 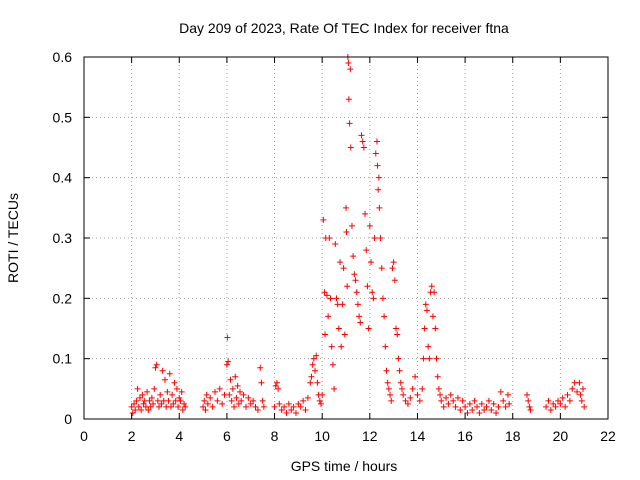 What do you see at coordinates (84, 436) in the screenshot?
I see `x-tick-label: 0` at bounding box center [84, 436].